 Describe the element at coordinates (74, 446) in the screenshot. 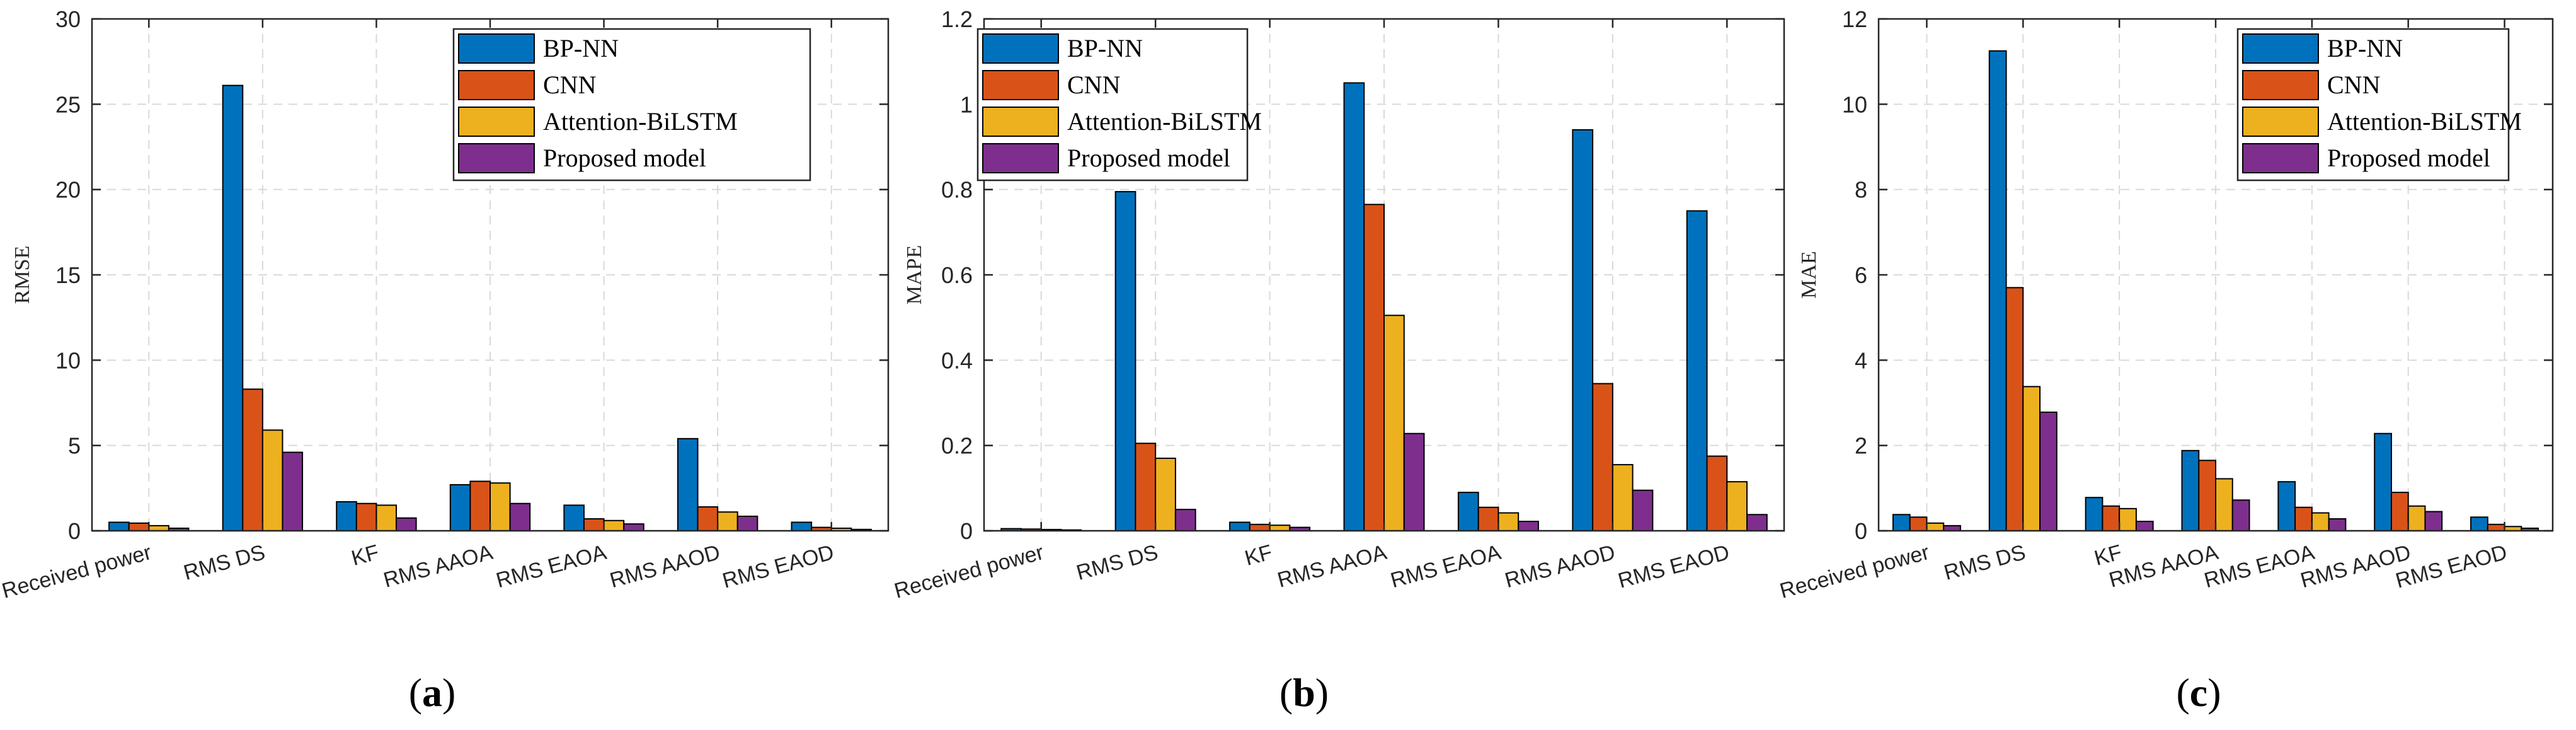

I see `y-tick-label: 5` at that location.